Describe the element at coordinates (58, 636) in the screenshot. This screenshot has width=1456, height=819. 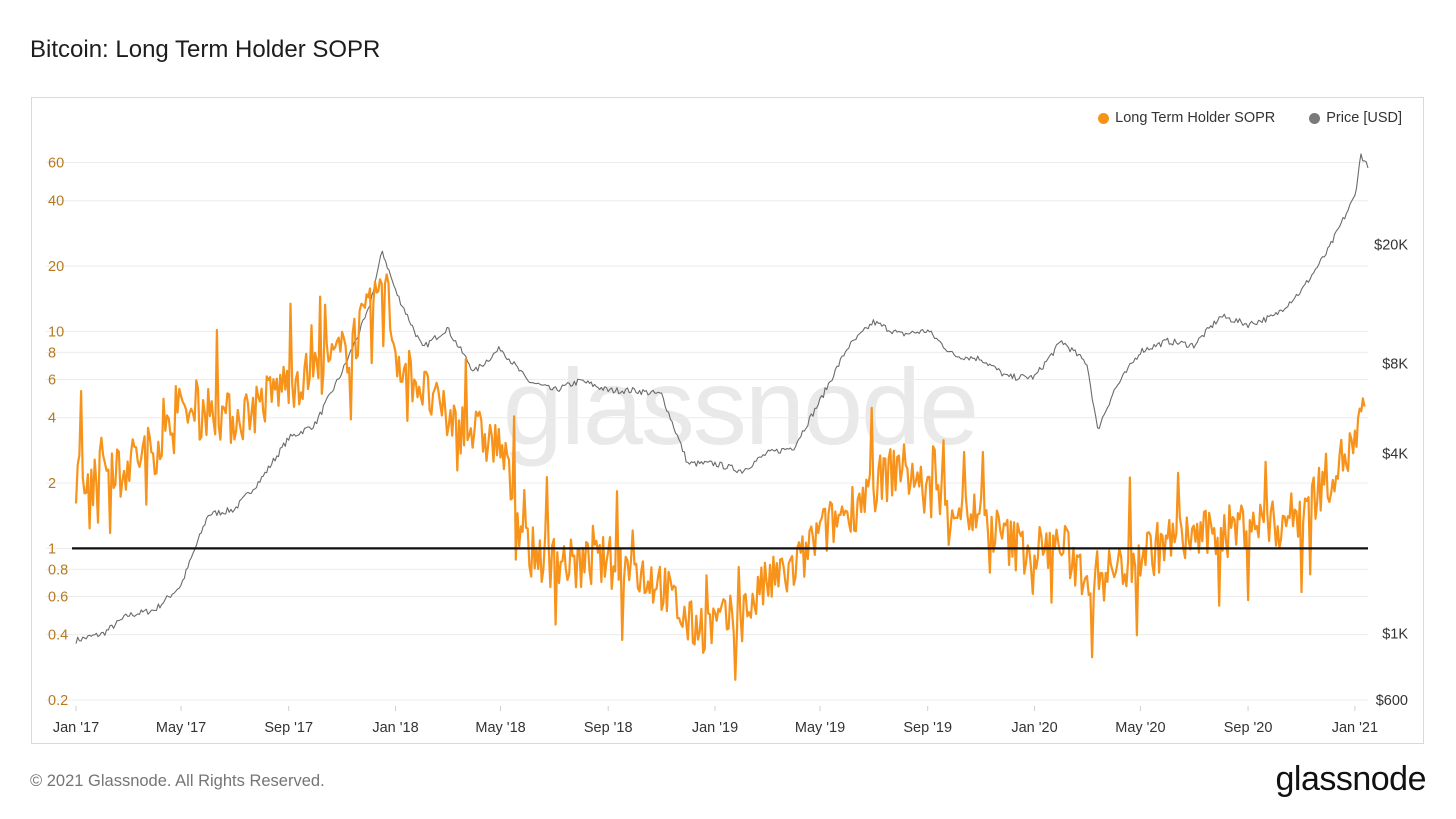
I see `left-tick-label: 0.4` at that location.